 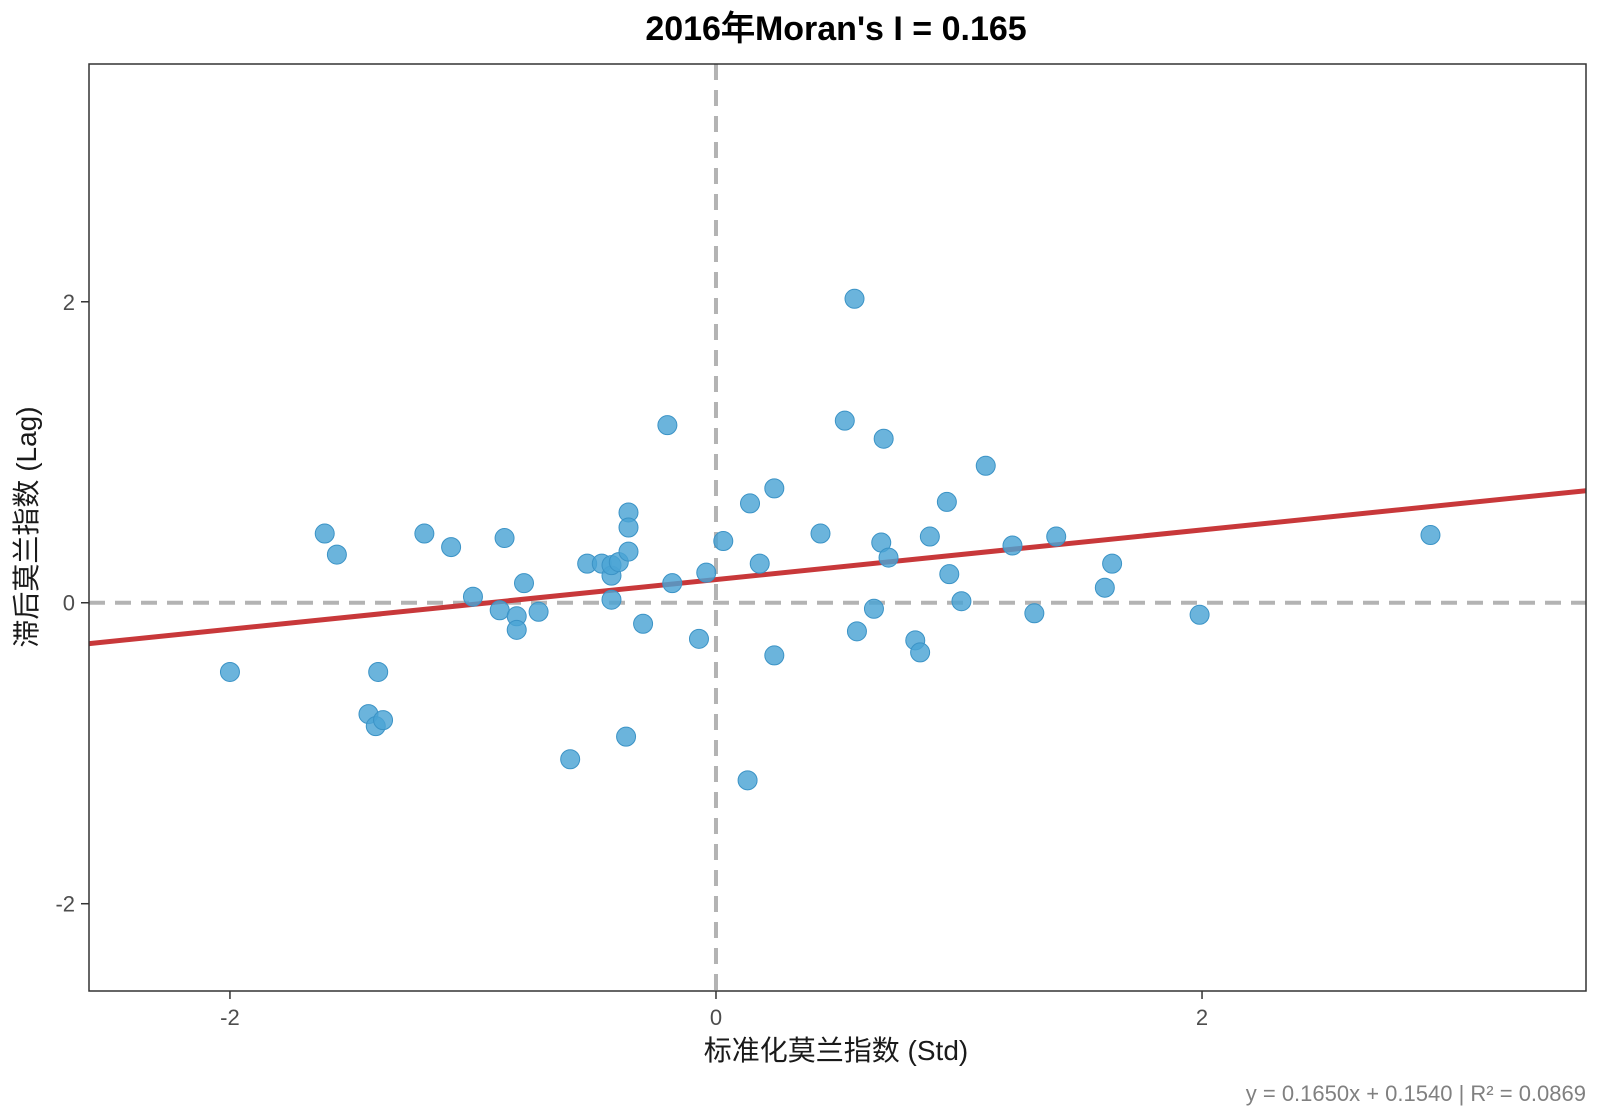 What do you see at coordinates (837, 567) in the screenshot?
I see `regression-line` at bounding box center [837, 567].